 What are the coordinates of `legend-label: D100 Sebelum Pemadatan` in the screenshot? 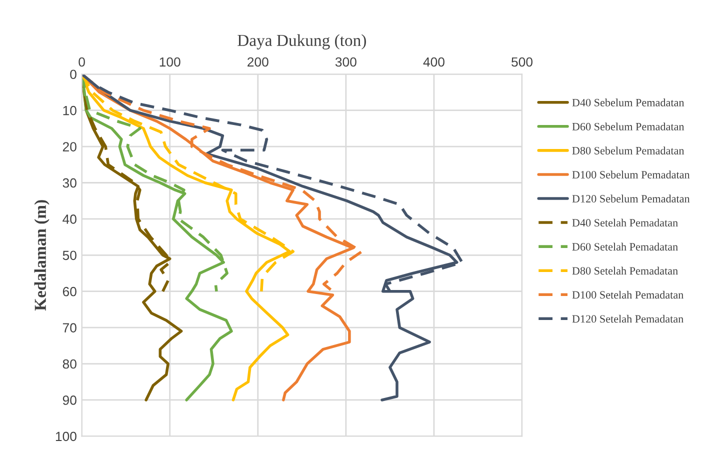 It's located at (631, 174).